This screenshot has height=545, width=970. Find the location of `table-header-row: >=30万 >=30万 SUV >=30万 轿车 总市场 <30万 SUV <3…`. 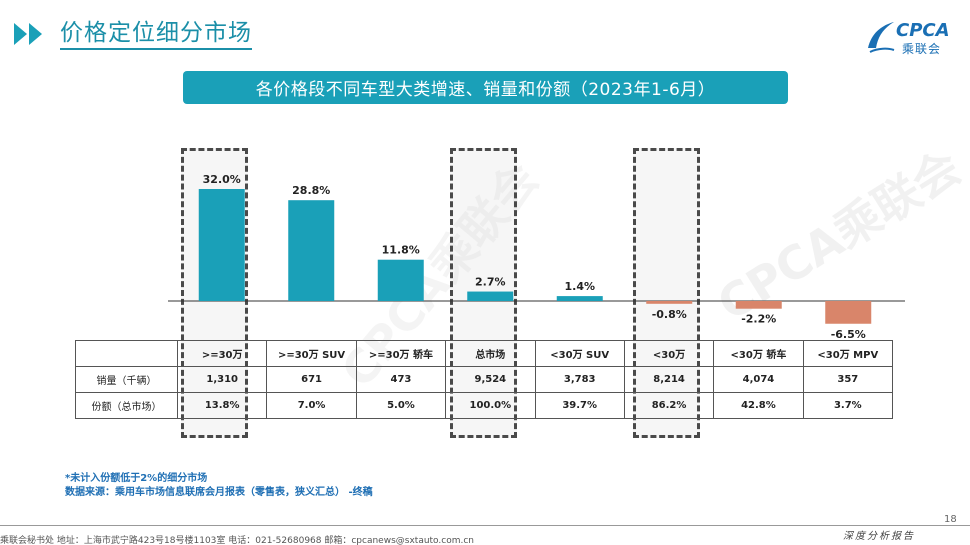

table-header-row: >=30万 >=30万 SUV >=30万 轿车 总市场 <30万 SUV <3… is located at coordinates (484, 353).